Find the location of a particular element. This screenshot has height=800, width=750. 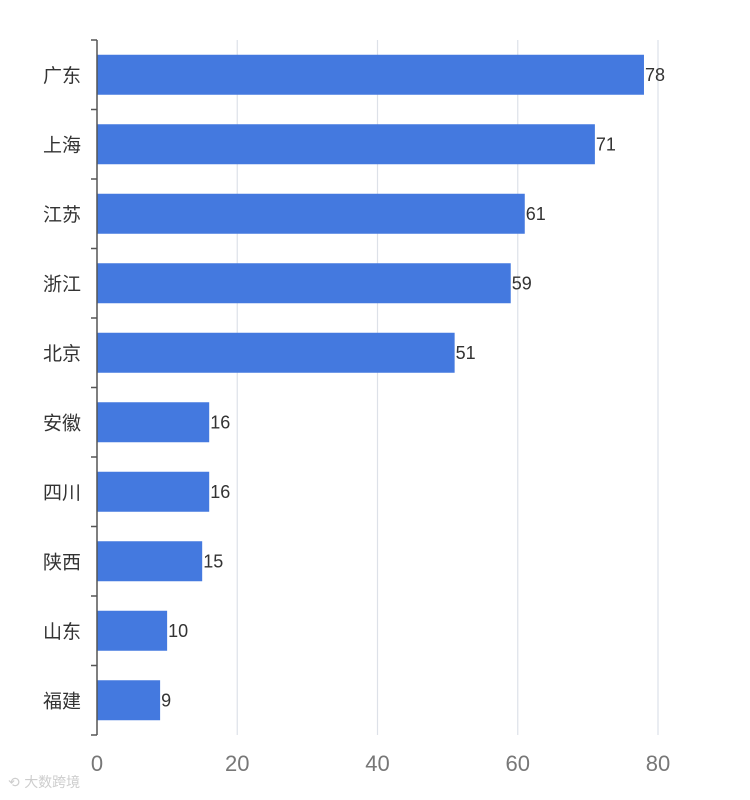

data-label: 59 is located at coordinates (522, 283).